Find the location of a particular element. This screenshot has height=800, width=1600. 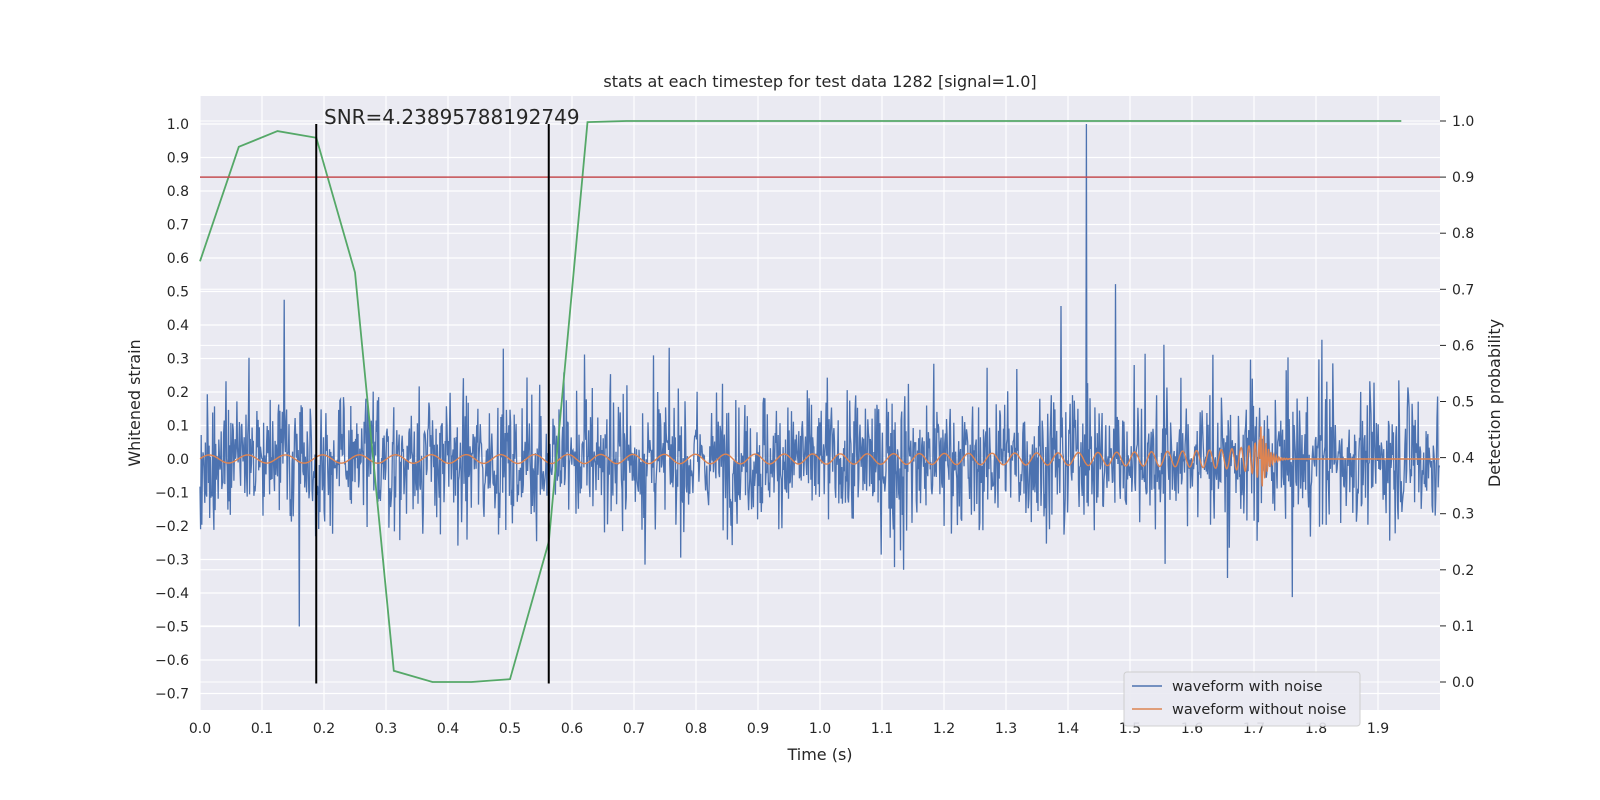

x-tick-label: 1.3 is located at coordinates (1006, 729).